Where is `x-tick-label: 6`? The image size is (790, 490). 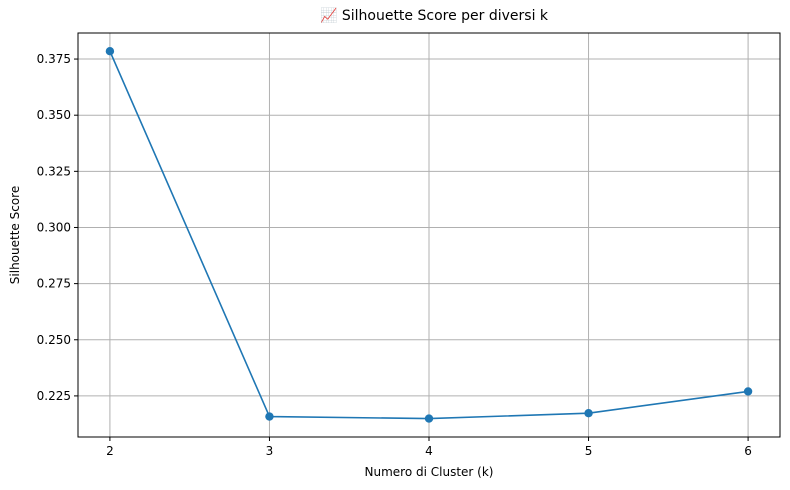
x-tick-label: 6 is located at coordinates (748, 451).